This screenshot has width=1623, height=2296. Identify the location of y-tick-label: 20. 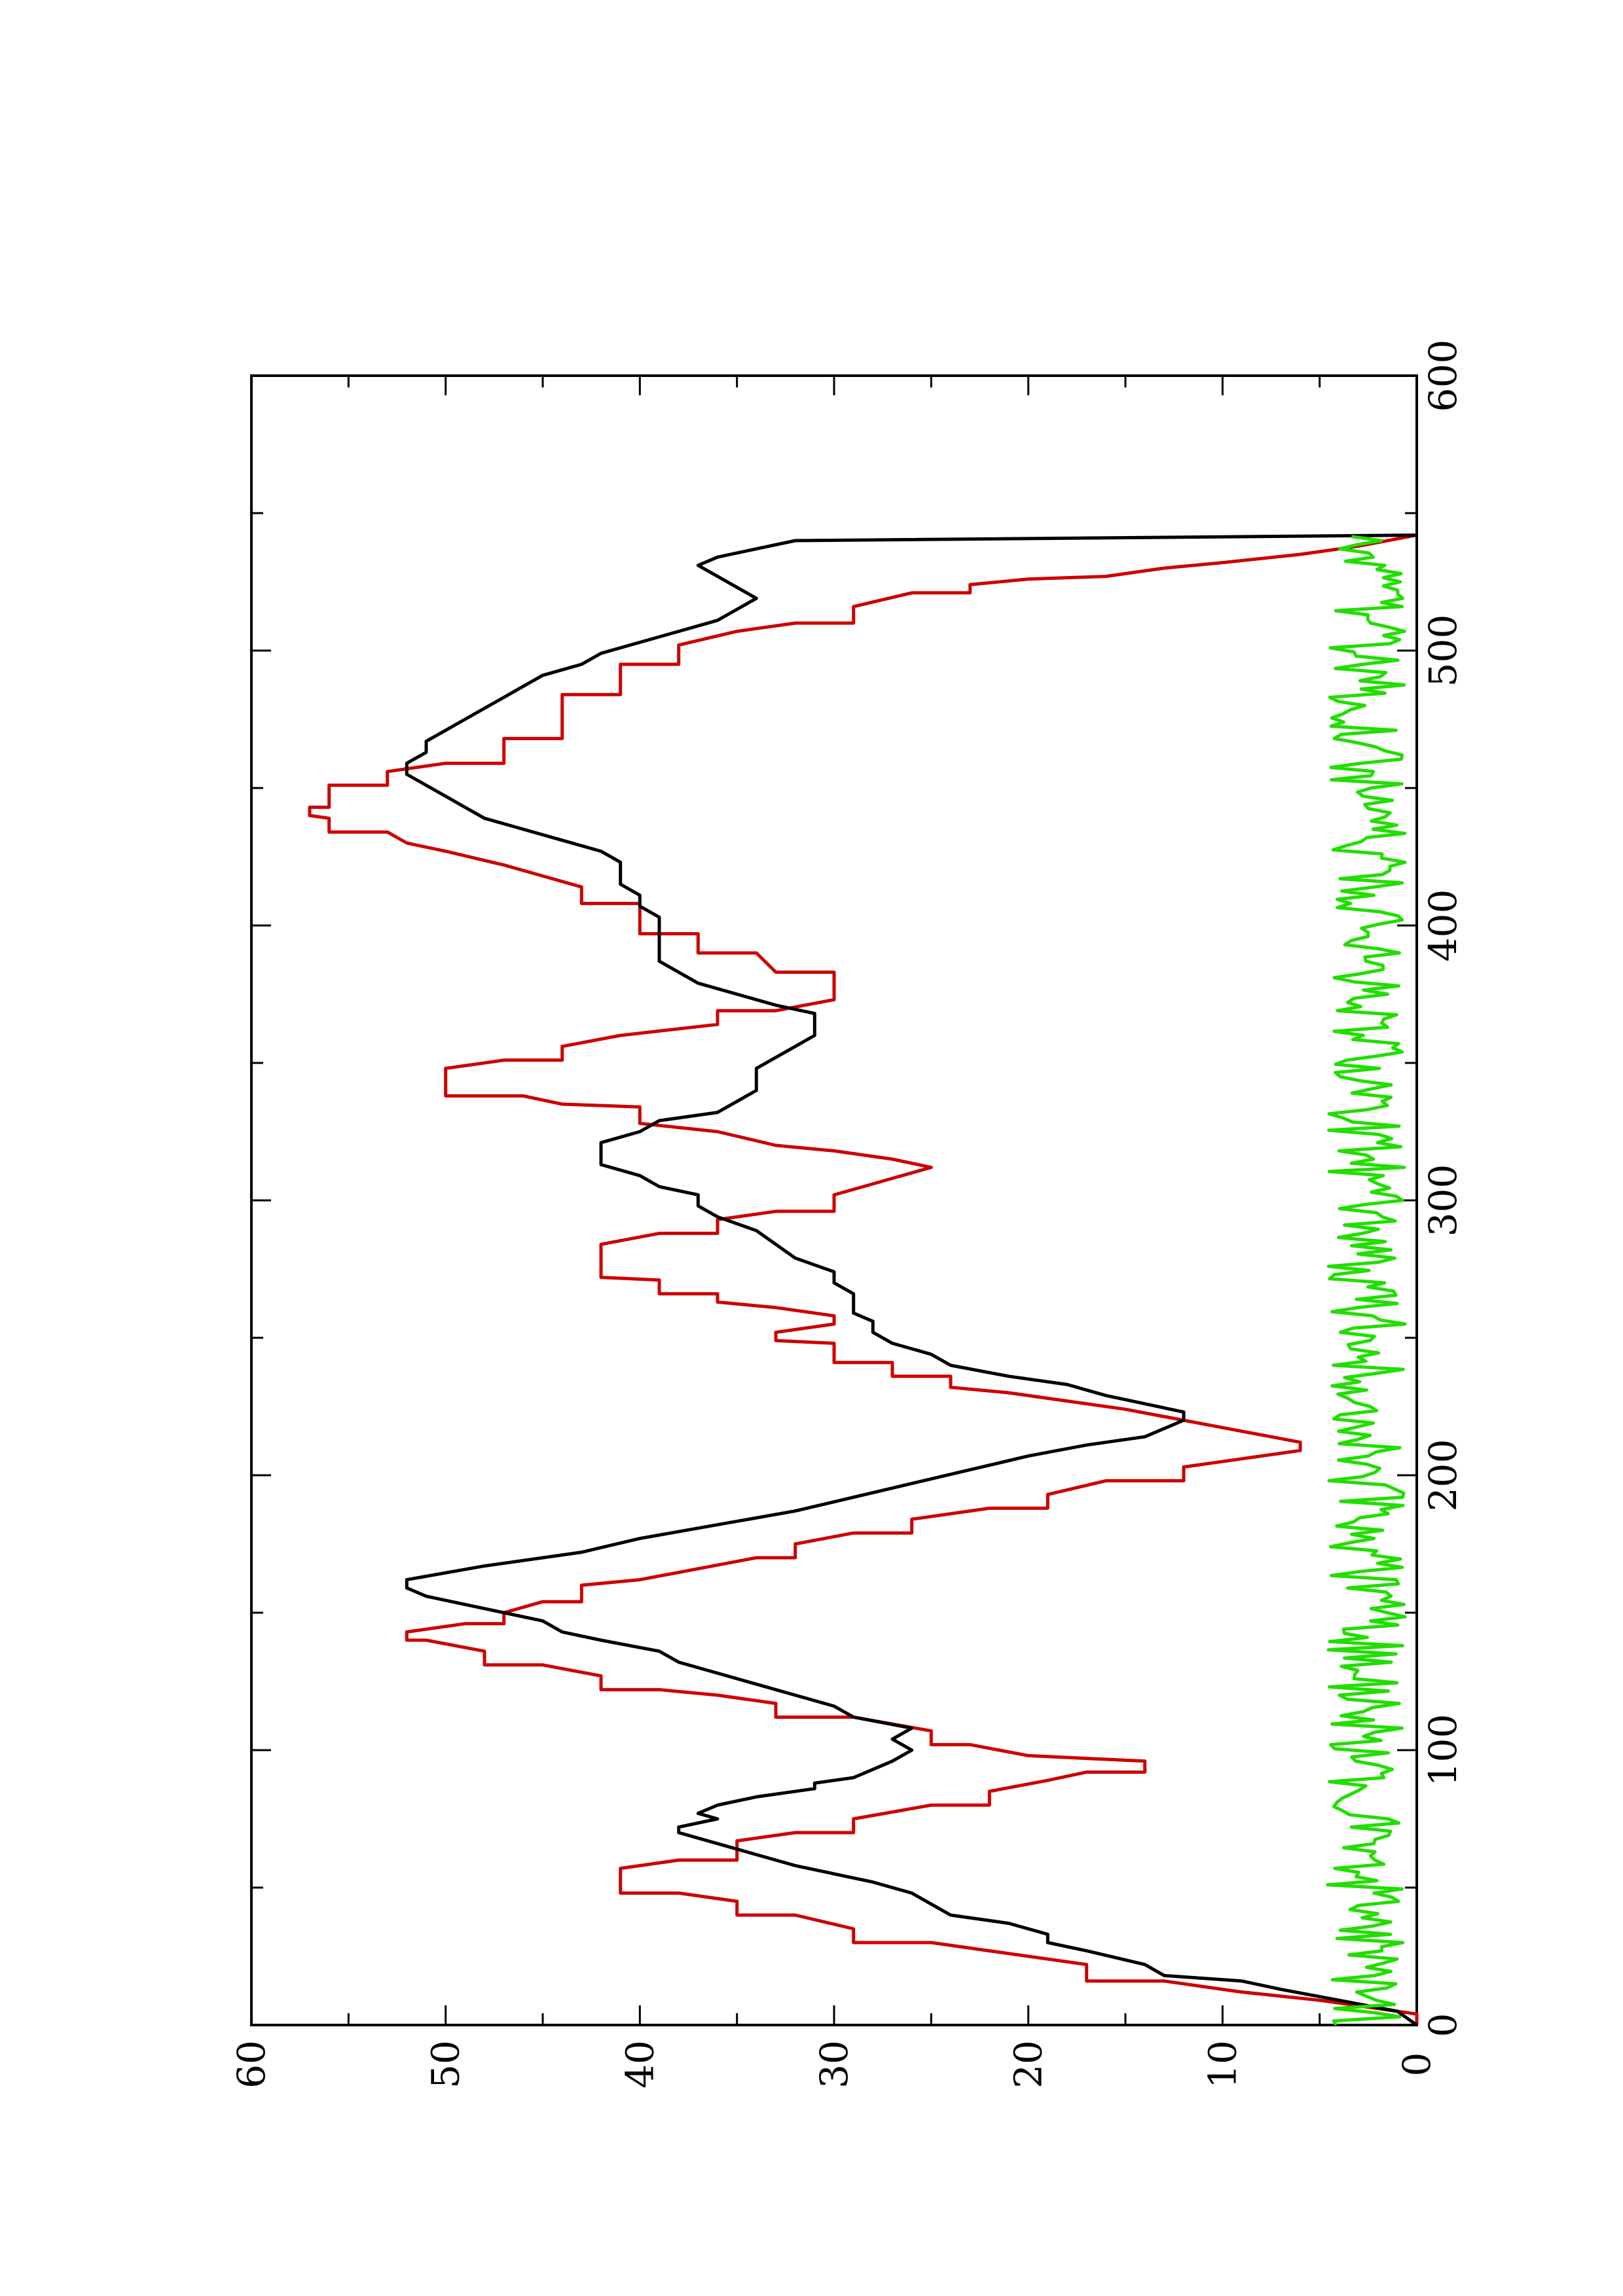
(1028, 2064).